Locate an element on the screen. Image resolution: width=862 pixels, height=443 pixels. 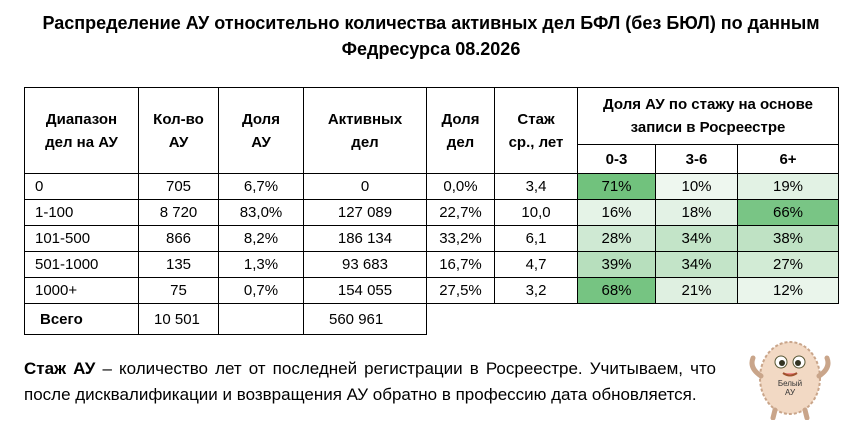
cell: 1000+ is located at coordinates (81, 290).